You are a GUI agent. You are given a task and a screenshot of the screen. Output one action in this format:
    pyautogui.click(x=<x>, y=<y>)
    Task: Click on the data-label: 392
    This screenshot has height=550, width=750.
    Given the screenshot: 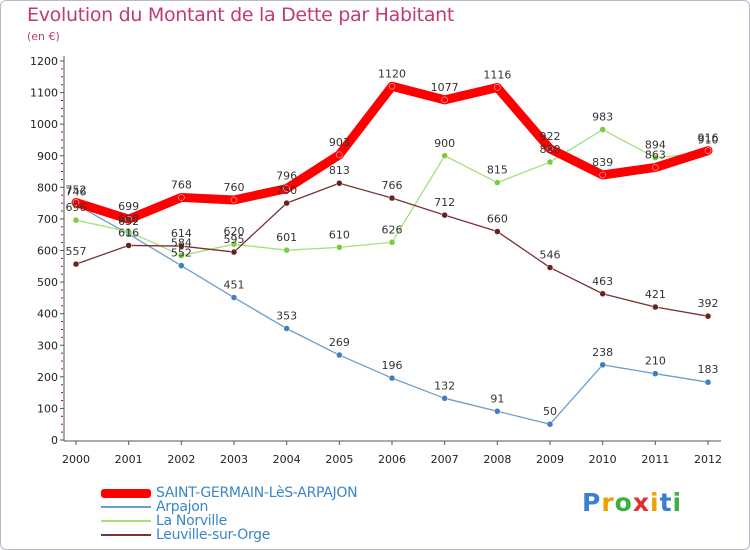 What is the action you would take?
    pyautogui.click(x=708, y=303)
    